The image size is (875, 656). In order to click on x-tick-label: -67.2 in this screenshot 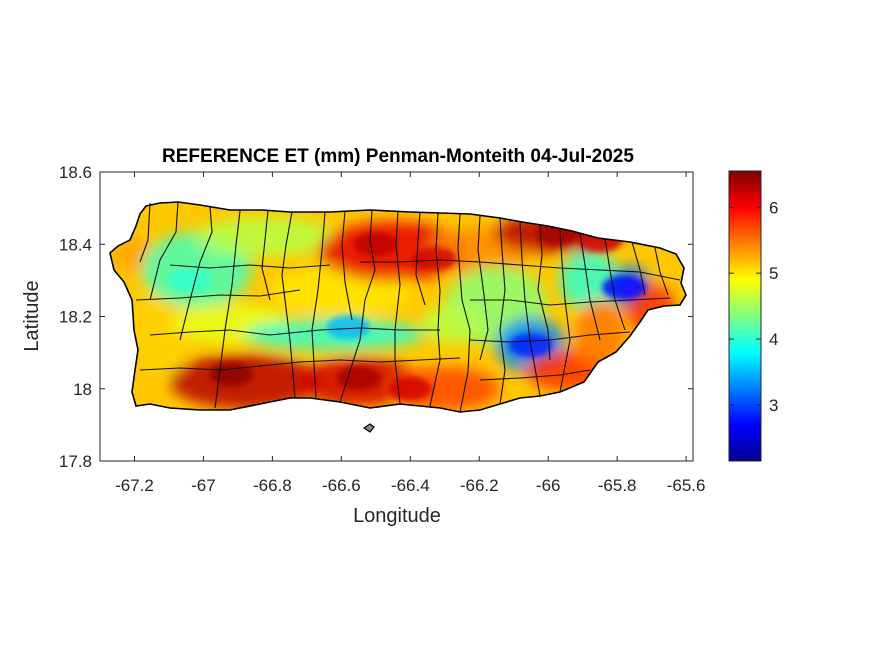, I will do `click(134, 485)`.